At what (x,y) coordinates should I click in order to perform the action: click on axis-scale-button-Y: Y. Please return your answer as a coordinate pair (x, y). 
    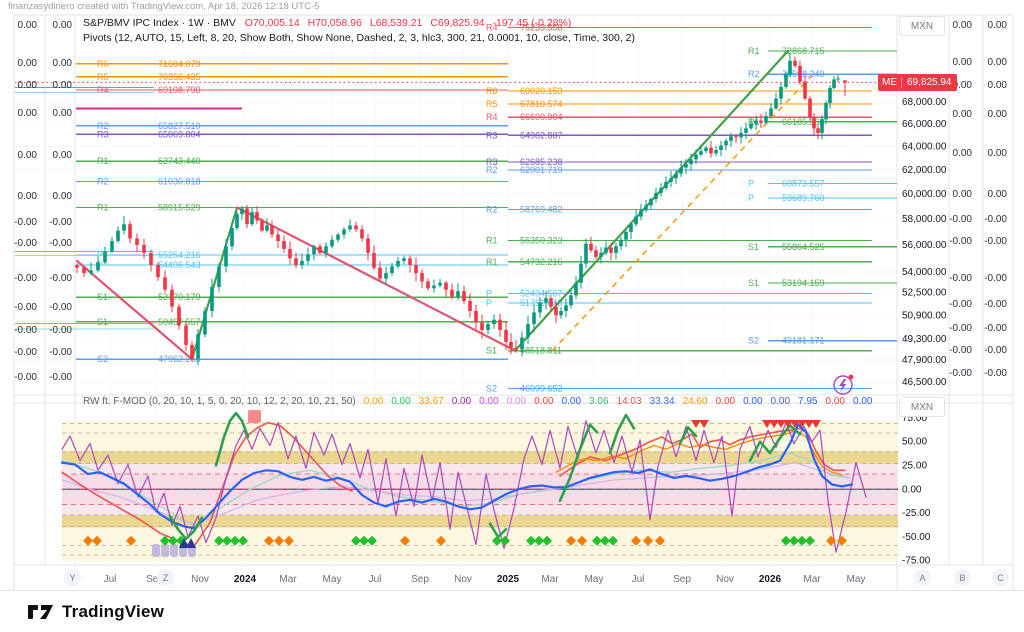
    Looking at the image, I should click on (72, 577).